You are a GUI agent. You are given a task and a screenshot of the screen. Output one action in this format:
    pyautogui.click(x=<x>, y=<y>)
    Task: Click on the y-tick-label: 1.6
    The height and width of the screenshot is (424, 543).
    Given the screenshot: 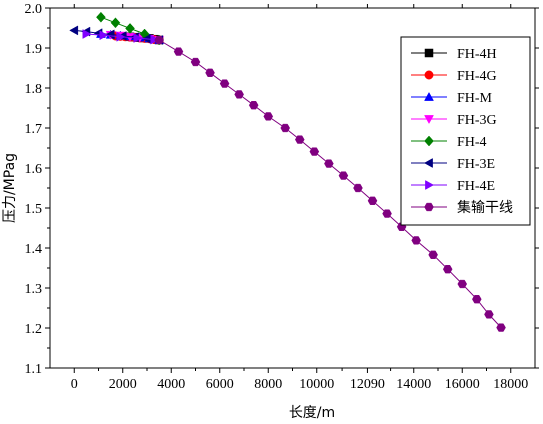 What is the action you would take?
    pyautogui.click(x=34, y=169)
    